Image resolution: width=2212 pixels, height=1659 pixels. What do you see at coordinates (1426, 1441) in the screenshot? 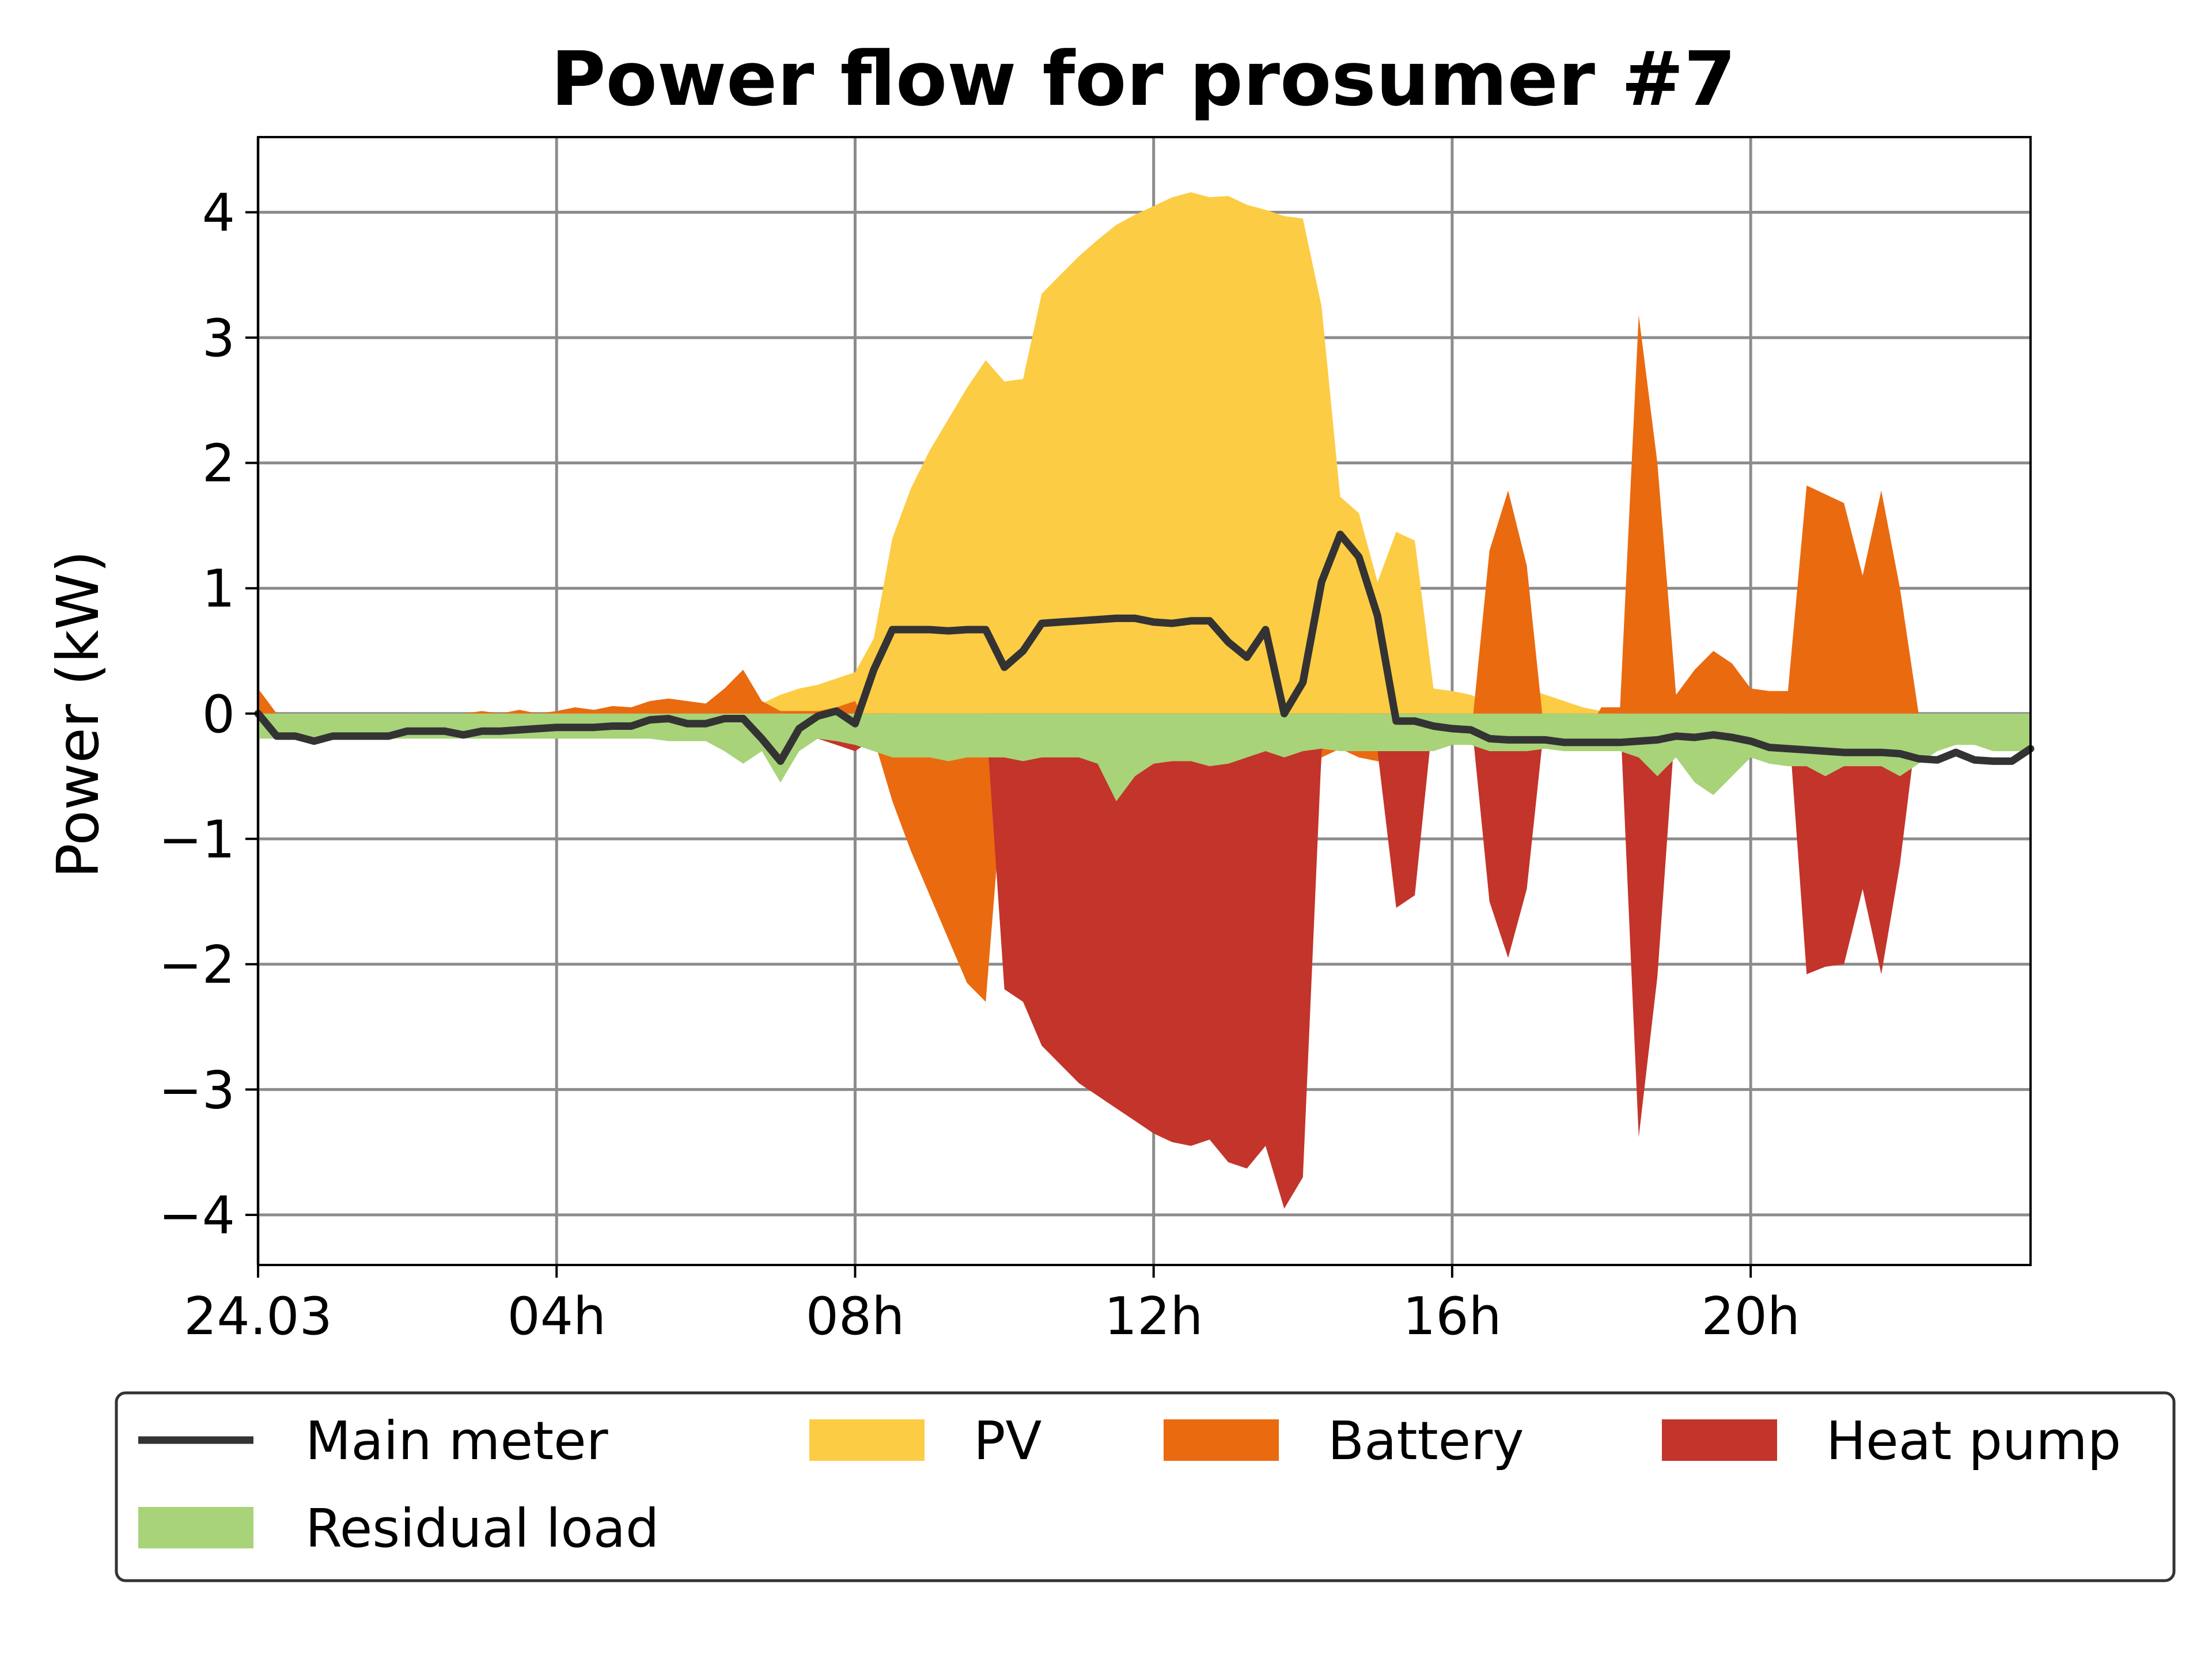
I see `legend-label-battery: Battery` at bounding box center [1426, 1441].